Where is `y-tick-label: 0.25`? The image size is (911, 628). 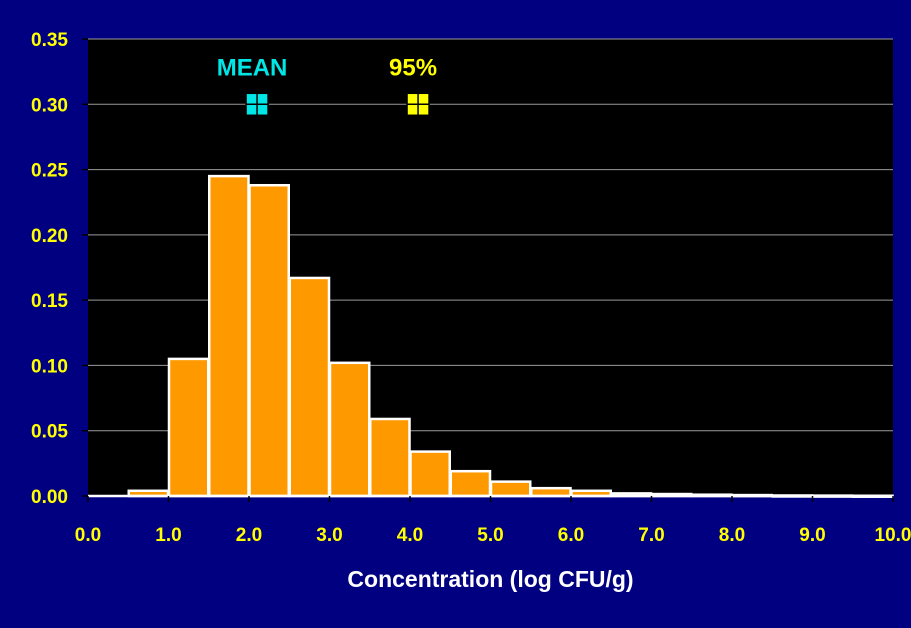 y-tick-label: 0.25 is located at coordinates (49, 171).